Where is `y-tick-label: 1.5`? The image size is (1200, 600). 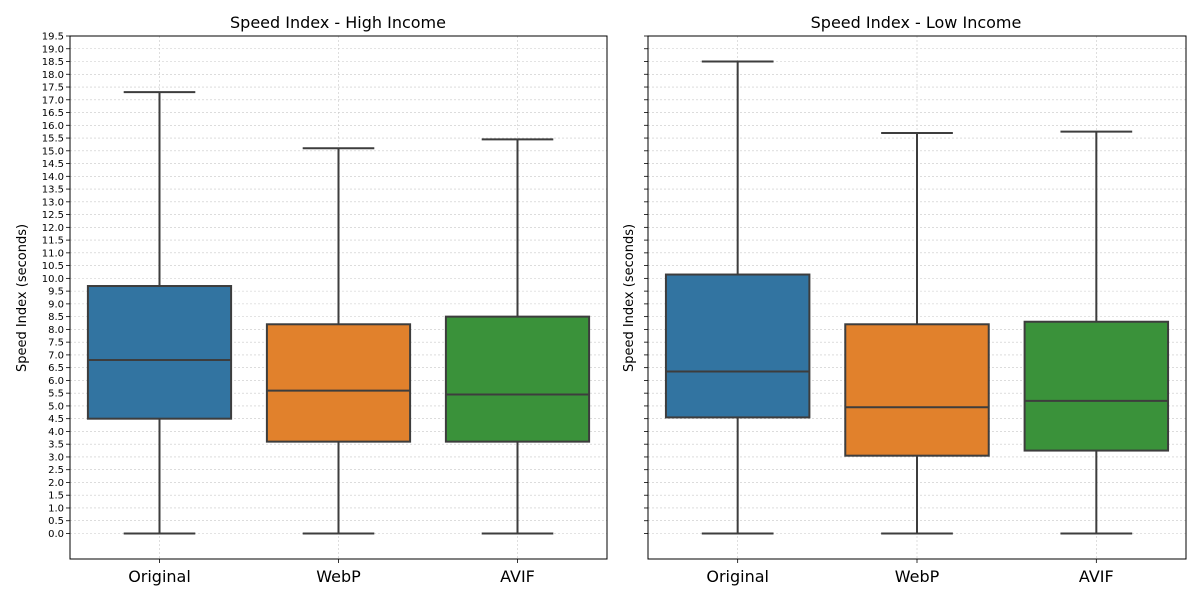
y-tick-label: 1.5 is located at coordinates (56, 496).